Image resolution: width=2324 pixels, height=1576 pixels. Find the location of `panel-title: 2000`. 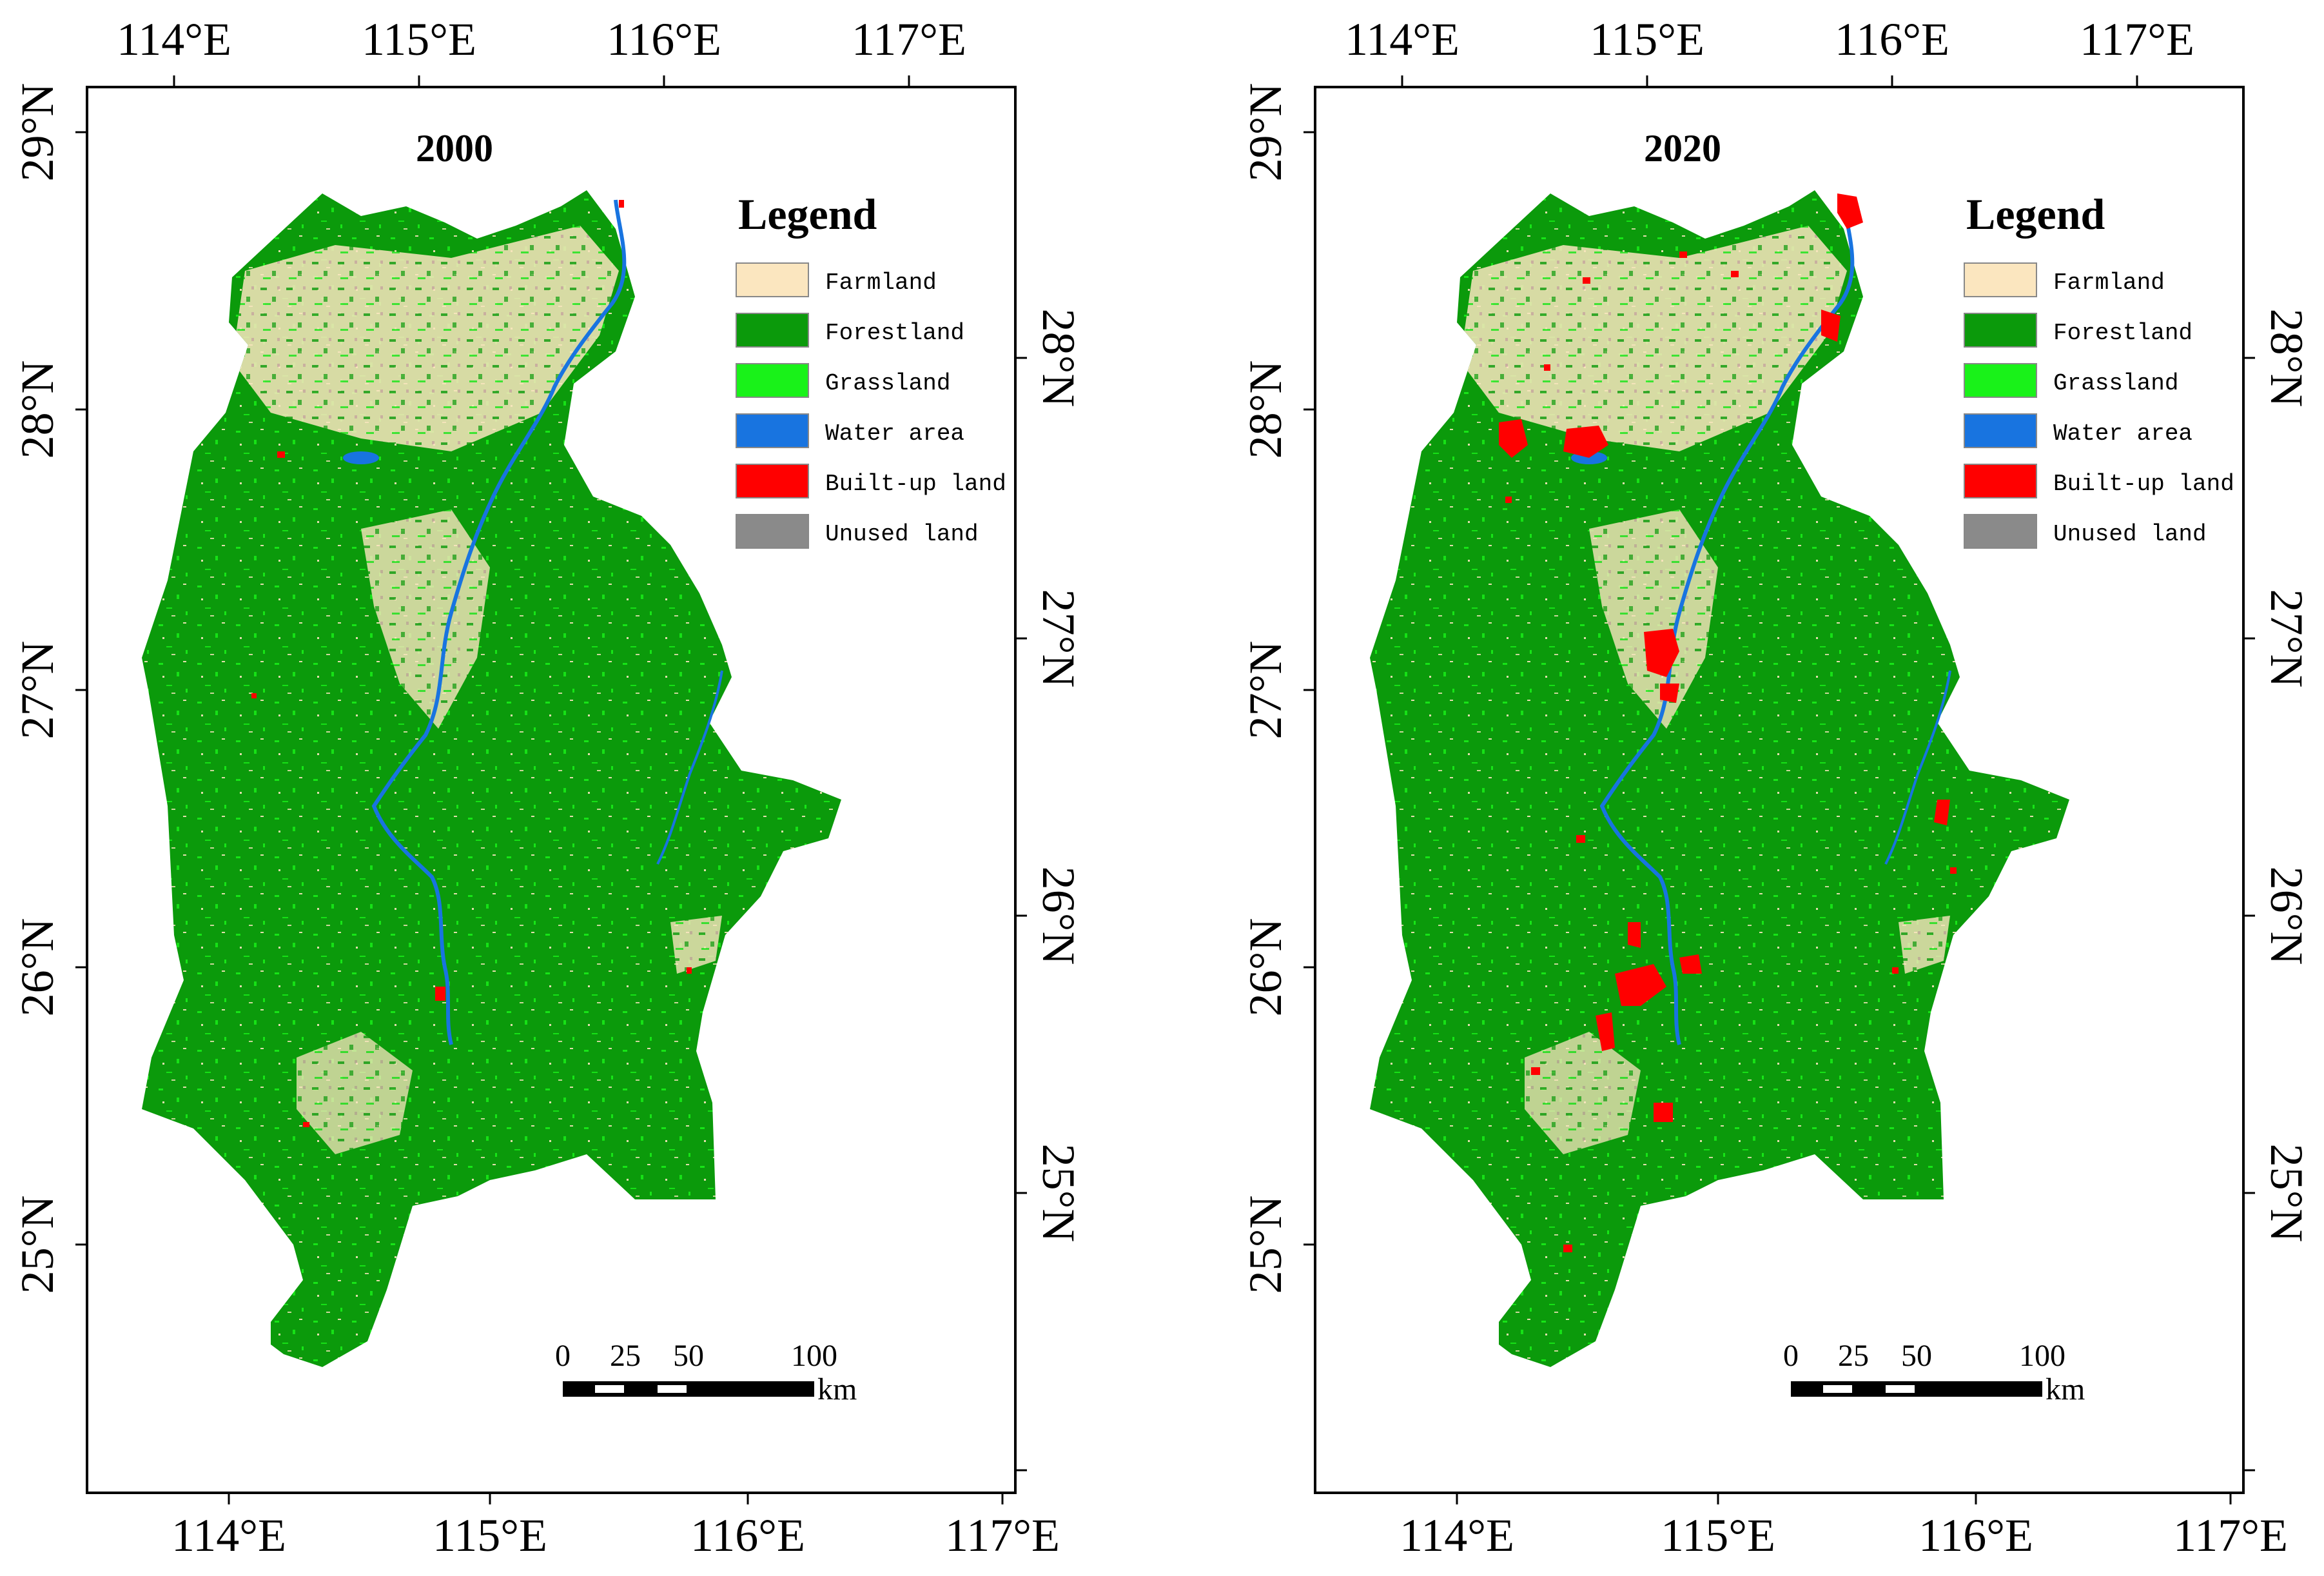

panel-title: 2000 is located at coordinates (454, 148).